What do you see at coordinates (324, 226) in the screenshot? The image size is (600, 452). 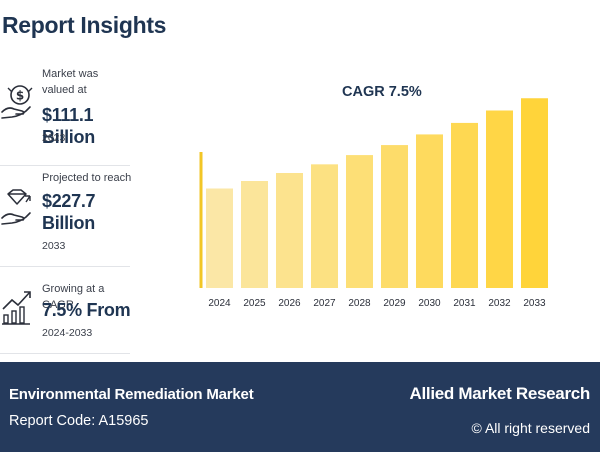 I see `bar-2027` at bounding box center [324, 226].